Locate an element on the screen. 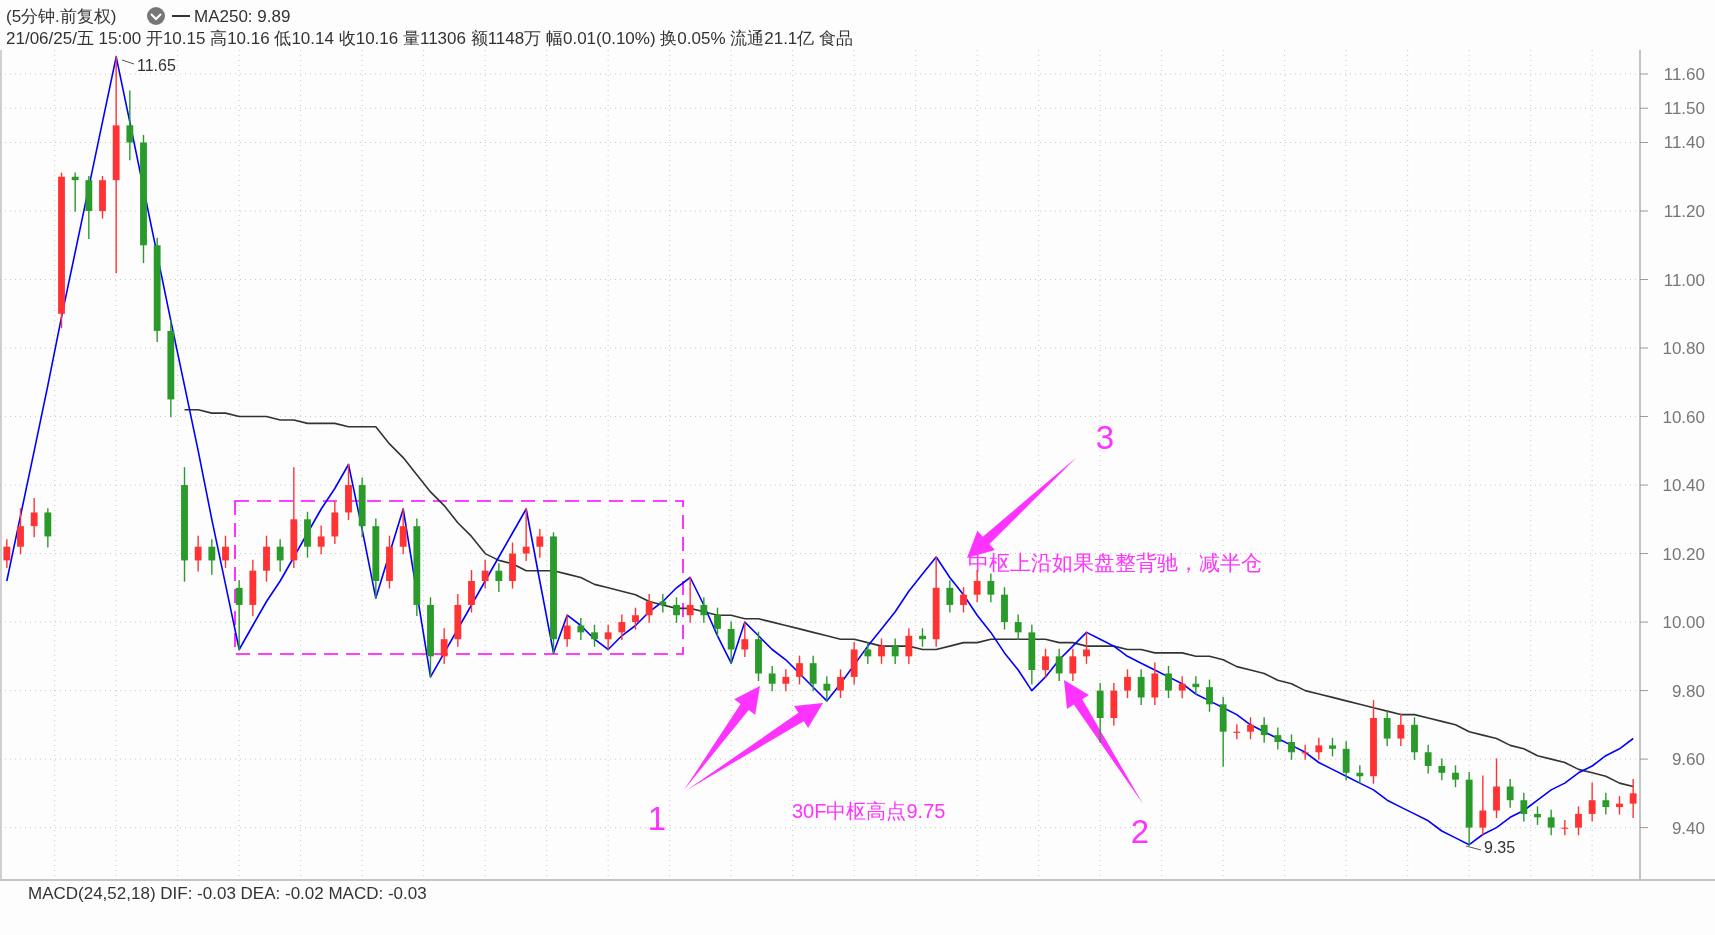 The height and width of the screenshot is (935, 1715). annotation: 中枢上沿如果盘整背驰，减半仓 is located at coordinates (1115, 562).